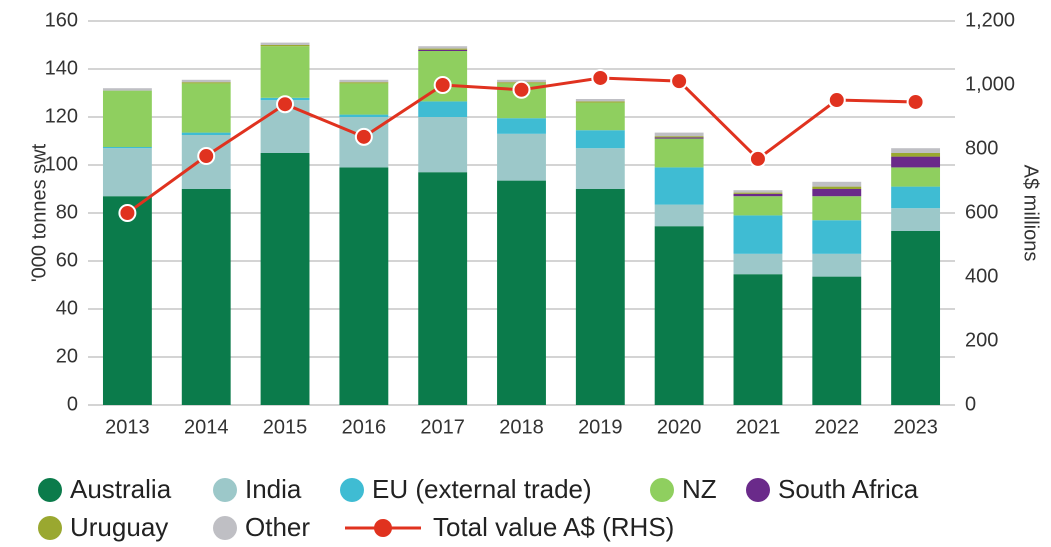  Describe the element at coordinates (61, 116) in the screenshot. I see `y-tick-label: 120` at that location.